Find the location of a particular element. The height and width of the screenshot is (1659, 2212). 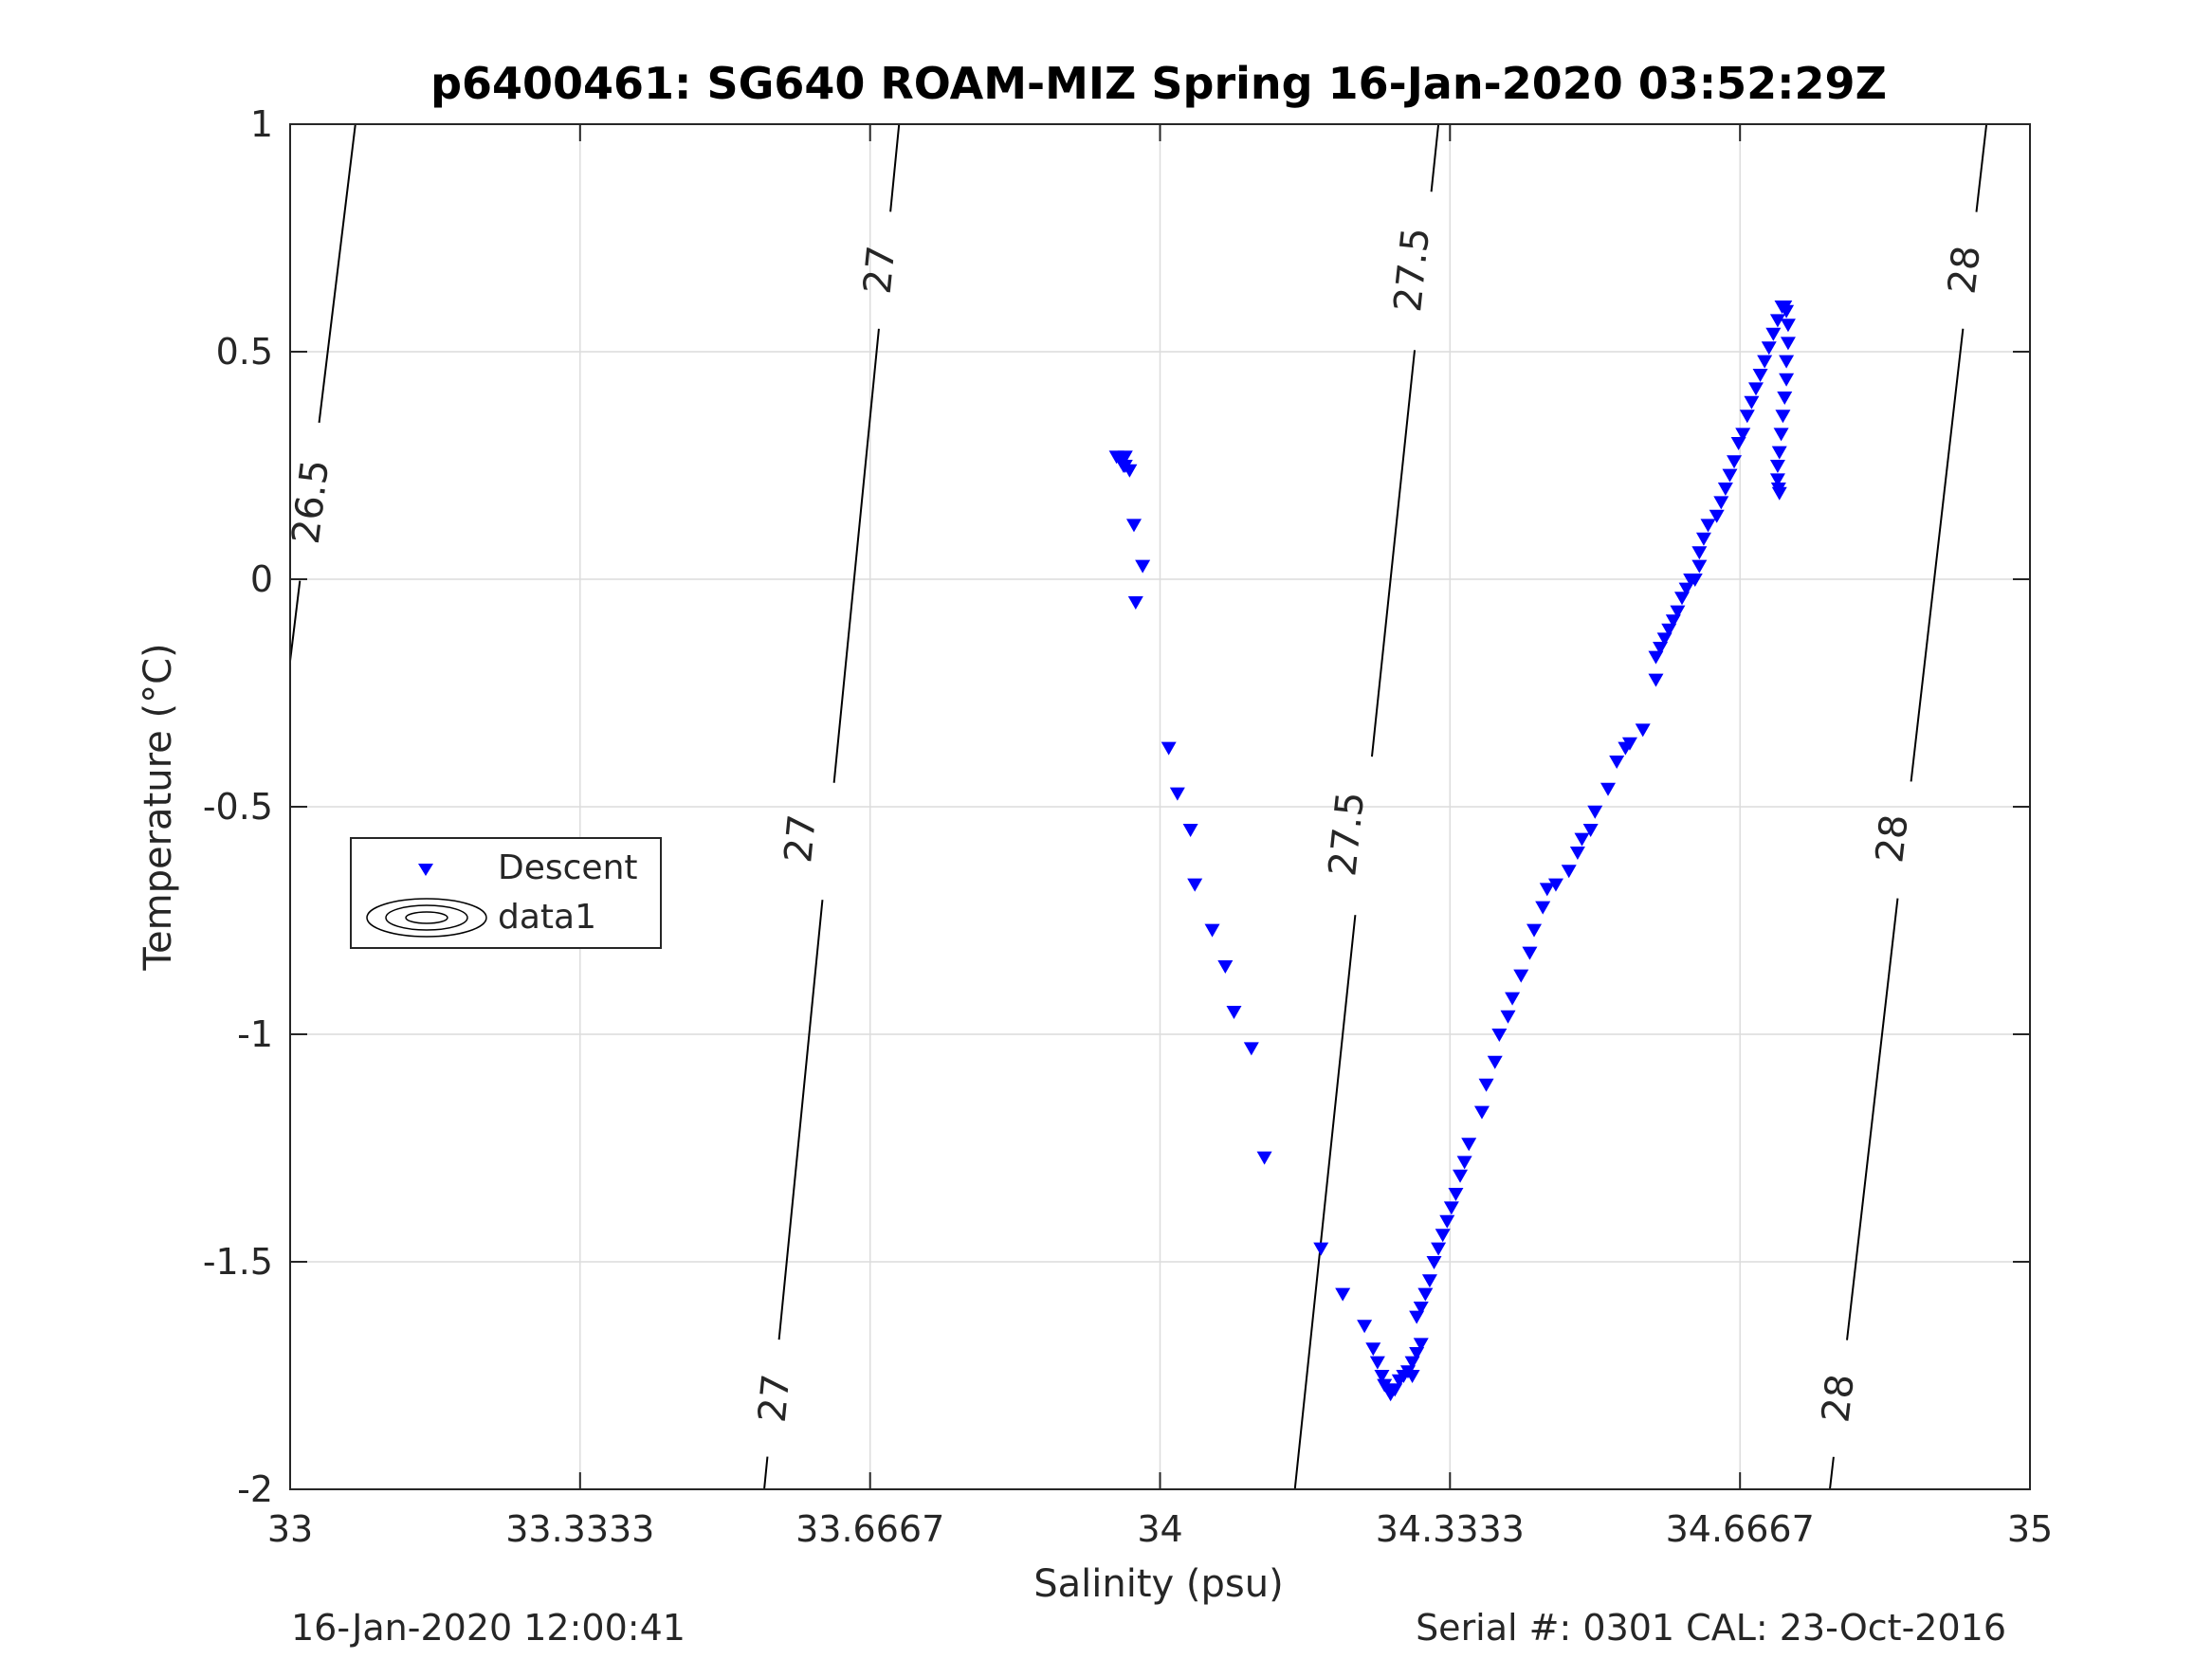

x-tick-label: 33.3333 is located at coordinates (579, 1529).